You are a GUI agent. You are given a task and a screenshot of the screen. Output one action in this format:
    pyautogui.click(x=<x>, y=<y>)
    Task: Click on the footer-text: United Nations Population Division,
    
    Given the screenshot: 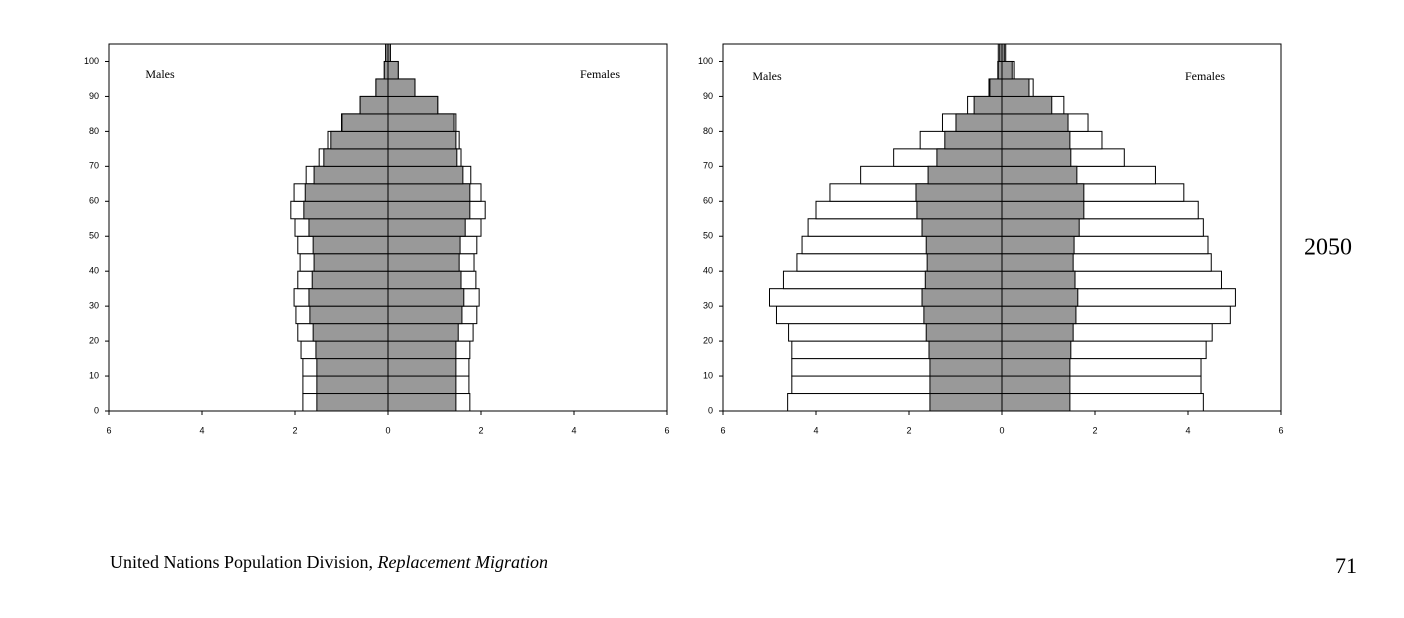 What is the action you would take?
    pyautogui.click(x=241, y=562)
    